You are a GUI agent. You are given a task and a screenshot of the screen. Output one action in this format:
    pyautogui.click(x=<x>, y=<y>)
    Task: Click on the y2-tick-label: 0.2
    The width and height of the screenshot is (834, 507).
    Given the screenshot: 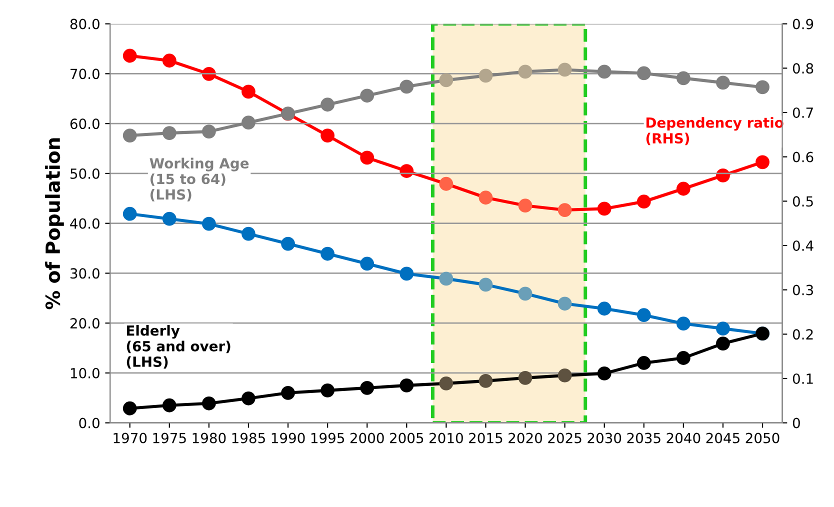 What is the action you would take?
    pyautogui.click(x=802, y=334)
    